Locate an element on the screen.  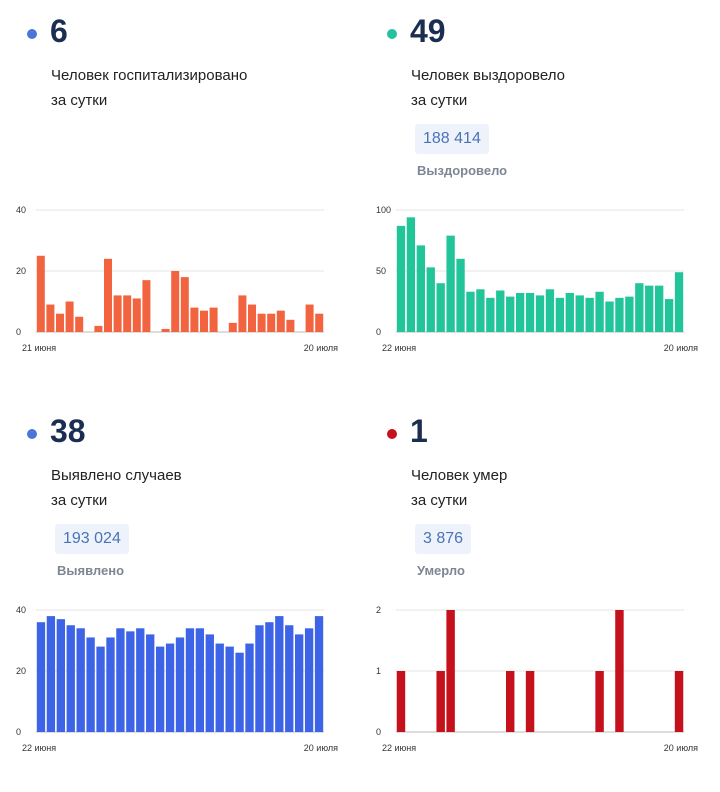
detected-bar-chart: 0 20 40 22 июня 20 июля is located at coordinates (177, 679).